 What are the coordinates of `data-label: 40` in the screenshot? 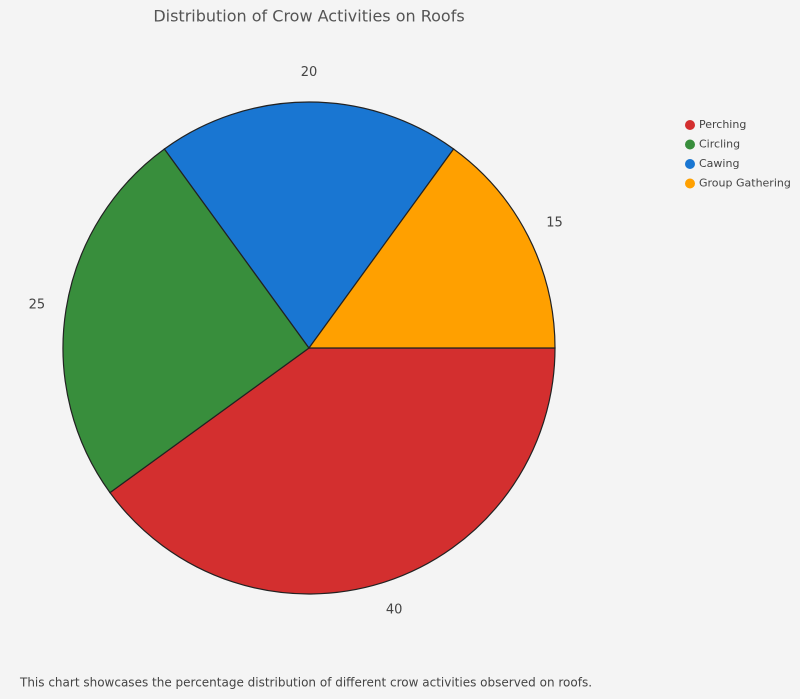 It's located at (394, 610).